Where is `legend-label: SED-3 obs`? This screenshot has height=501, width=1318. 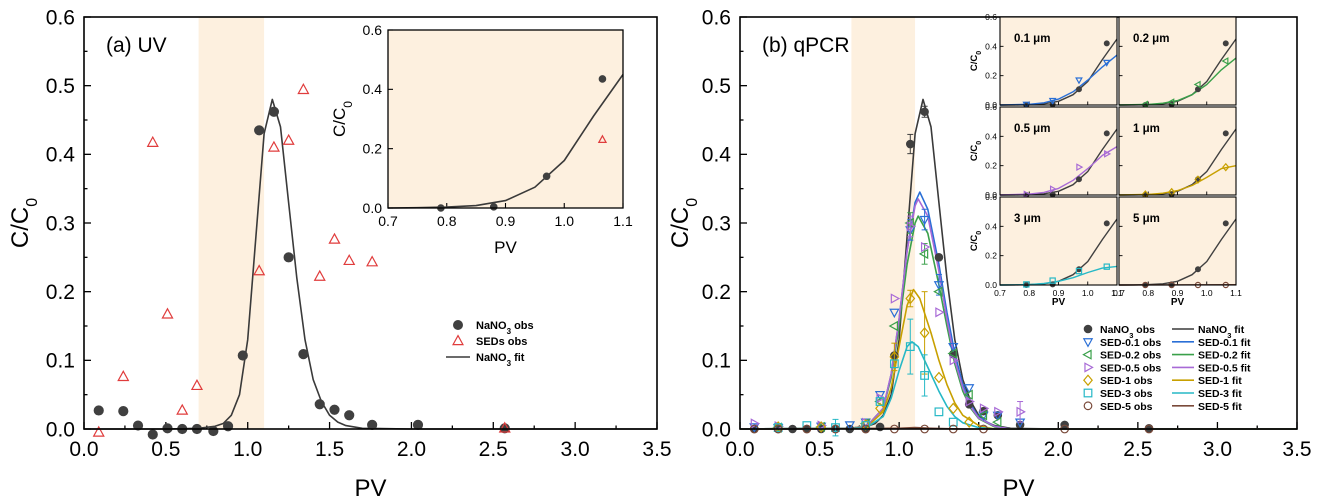
legend-label: SED-3 obs is located at coordinates (1126, 394).